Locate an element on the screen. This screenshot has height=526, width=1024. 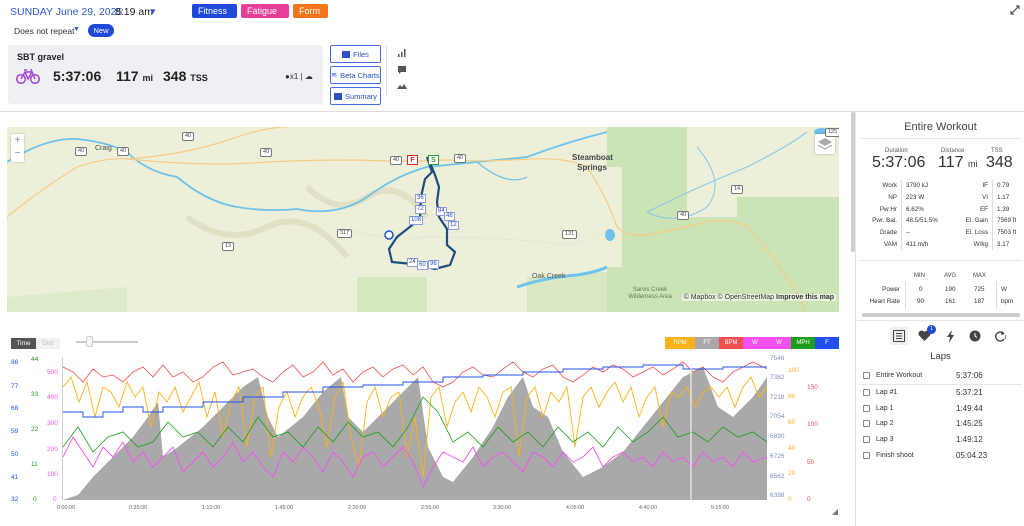
legend-bpm: BPM is located at coordinates (731, 343).